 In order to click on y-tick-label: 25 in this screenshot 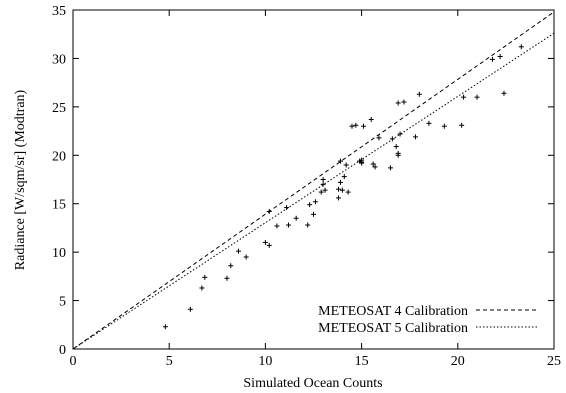, I will do `click(59, 108)`.